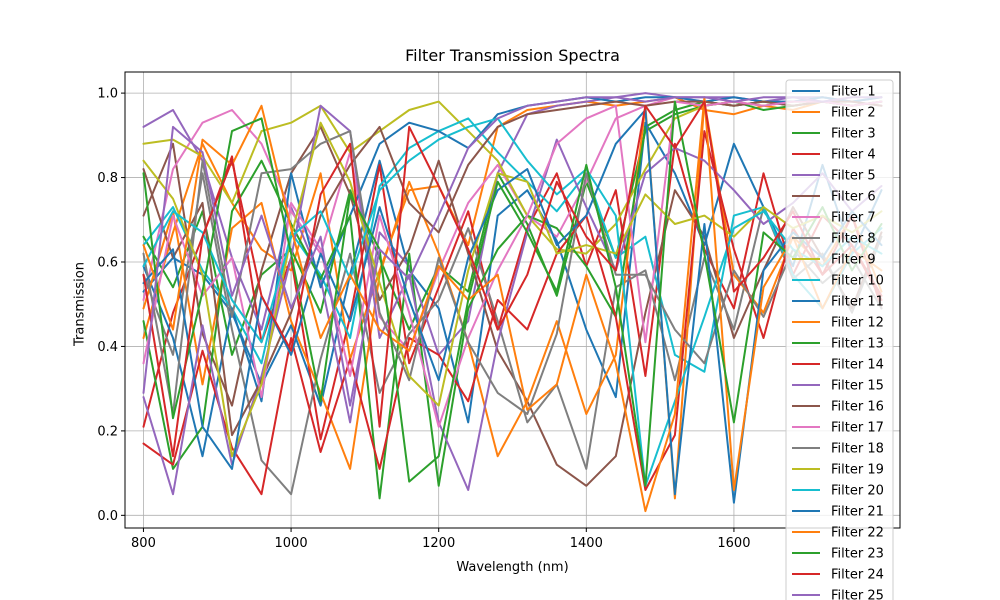 This screenshot has width=1000, height=600. What do you see at coordinates (857, 281) in the screenshot?
I see `legend-label: Filter 10` at bounding box center [857, 281].